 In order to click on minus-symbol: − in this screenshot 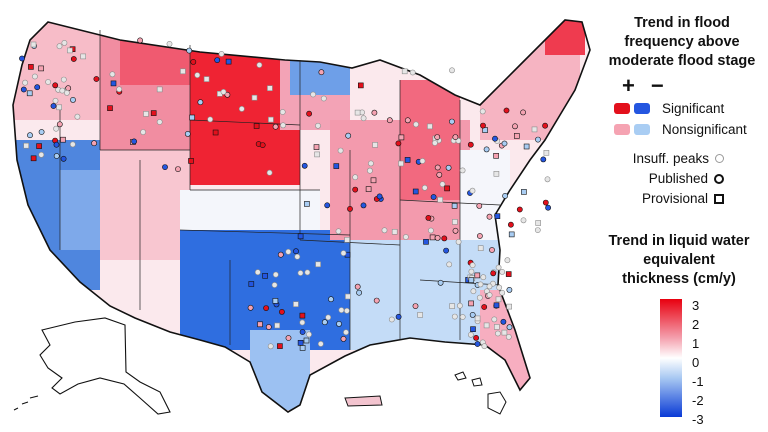, I will do `click(657, 85)`.